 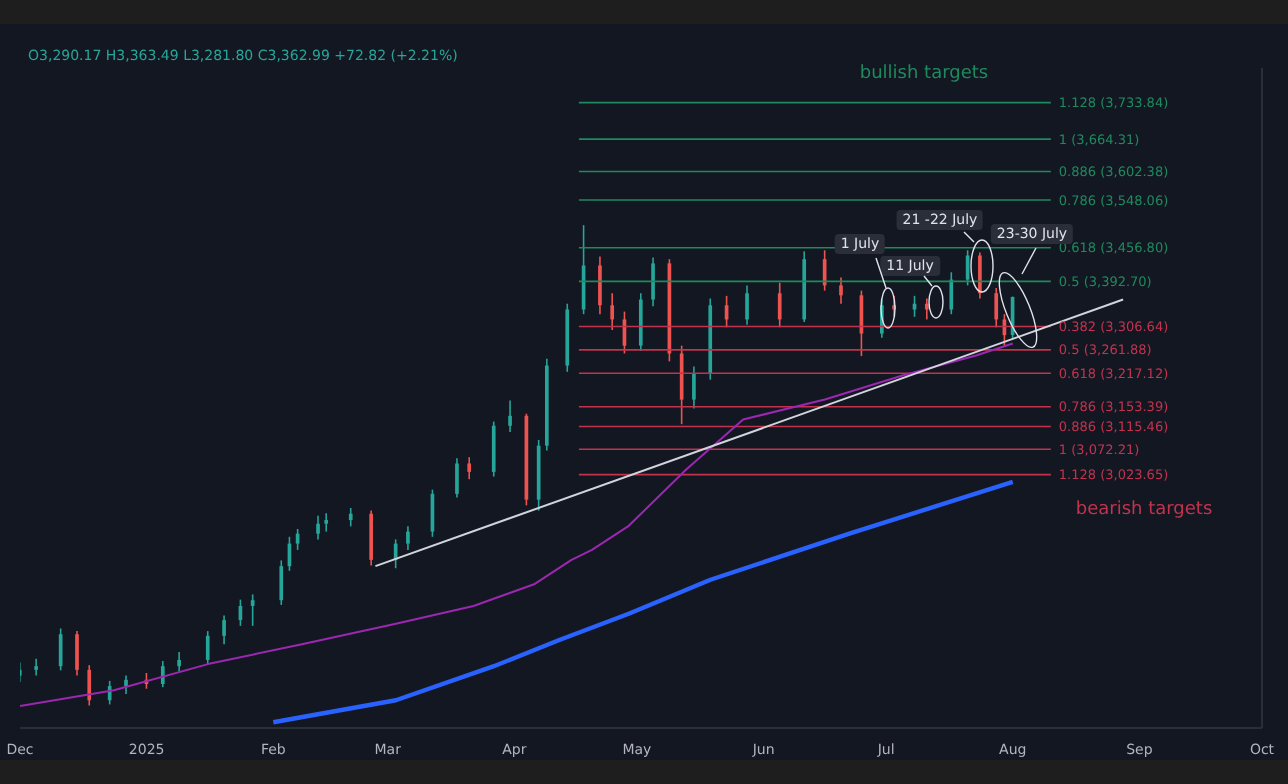 What do you see at coordinates (1144, 510) in the screenshot?
I see `annotation: bearish targets` at bounding box center [1144, 510].